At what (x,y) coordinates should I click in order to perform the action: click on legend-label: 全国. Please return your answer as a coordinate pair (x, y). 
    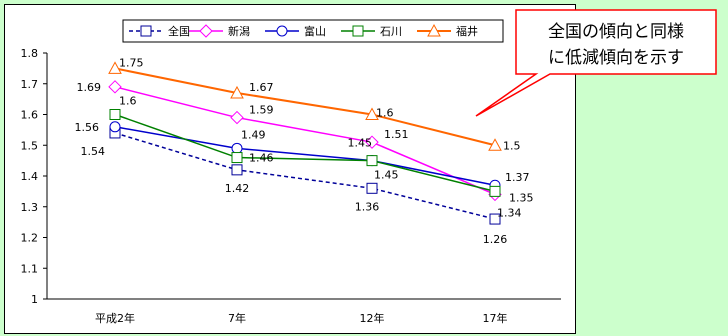
    Looking at the image, I should click on (179, 31).